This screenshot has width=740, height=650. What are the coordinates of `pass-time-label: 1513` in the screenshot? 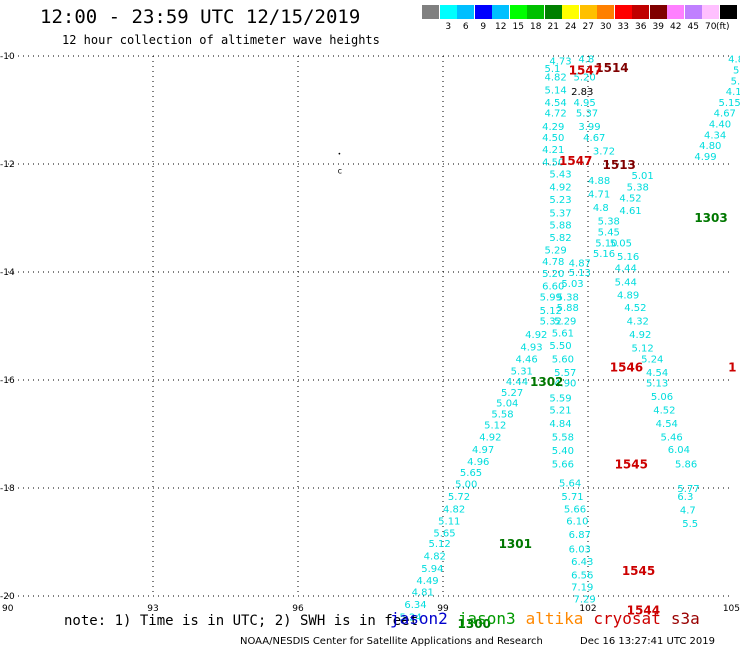 It's located at (619, 165).